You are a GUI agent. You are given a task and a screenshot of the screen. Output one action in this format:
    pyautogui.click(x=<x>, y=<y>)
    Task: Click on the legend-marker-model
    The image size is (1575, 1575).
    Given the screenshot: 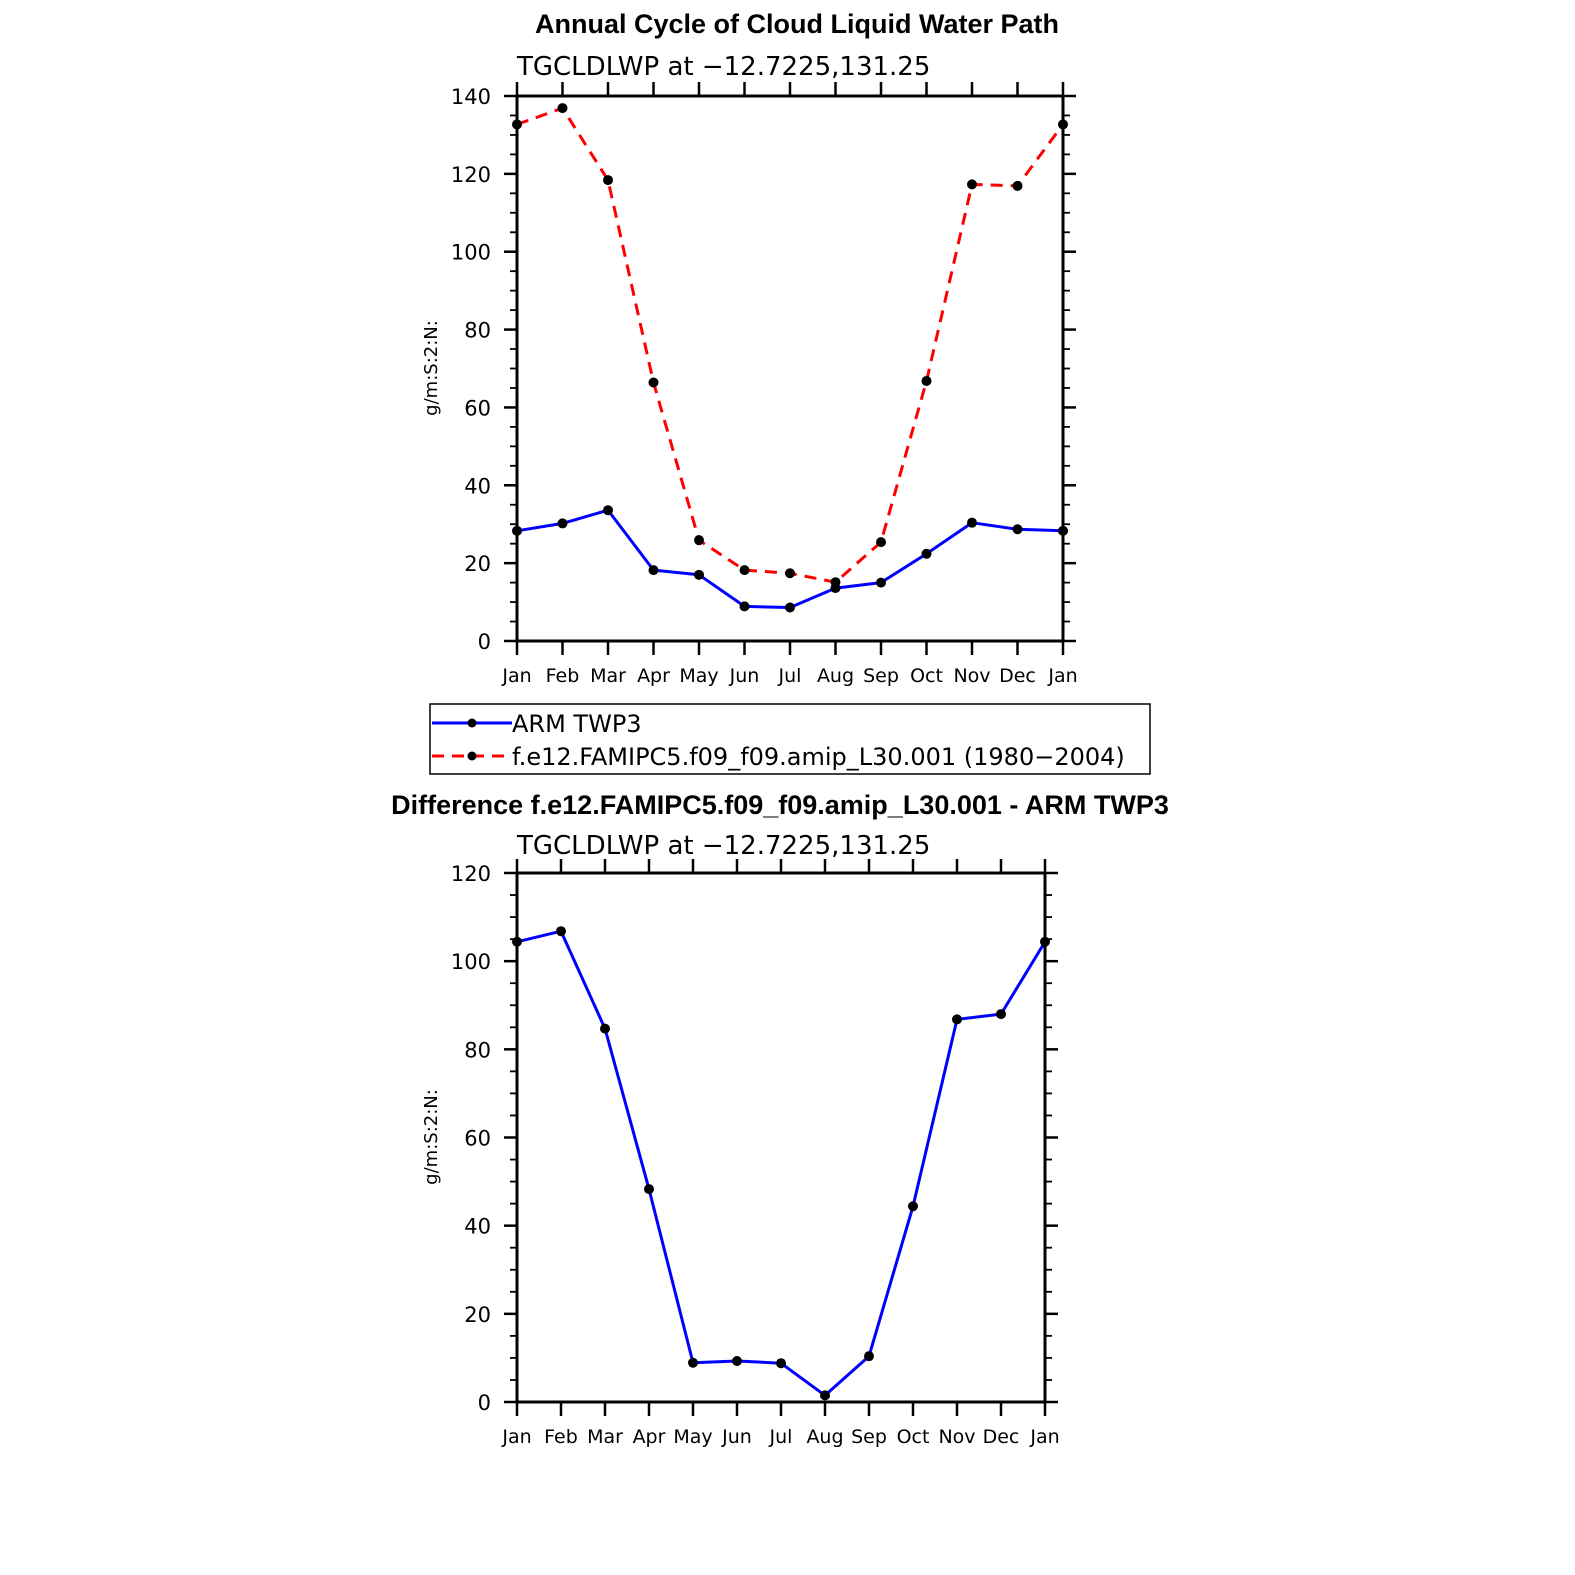 What is the action you would take?
    pyautogui.click(x=472, y=756)
    